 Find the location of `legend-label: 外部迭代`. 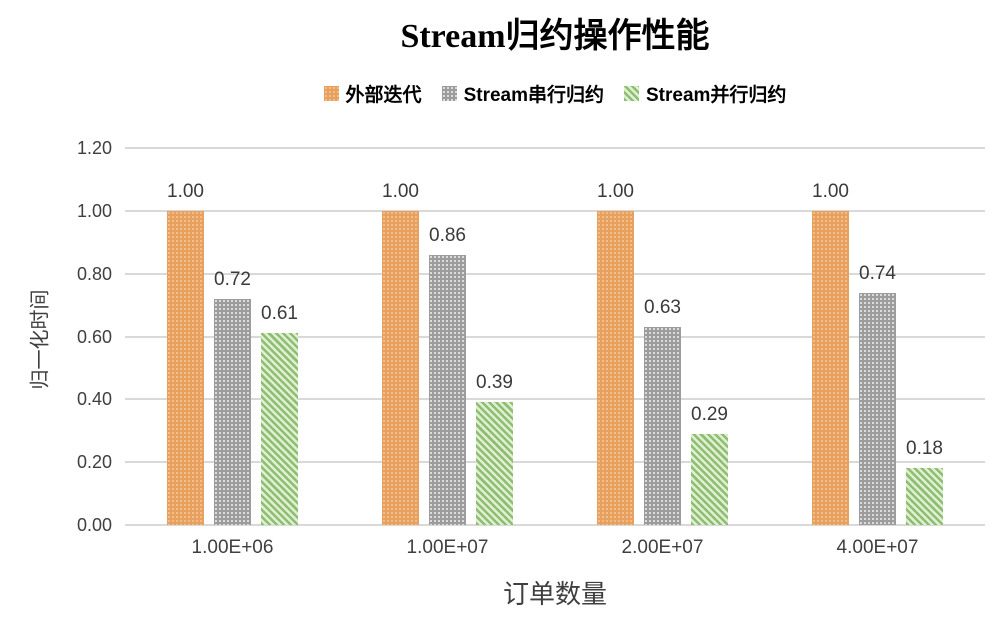

legend-label: 外部迭代 is located at coordinates (383, 95).